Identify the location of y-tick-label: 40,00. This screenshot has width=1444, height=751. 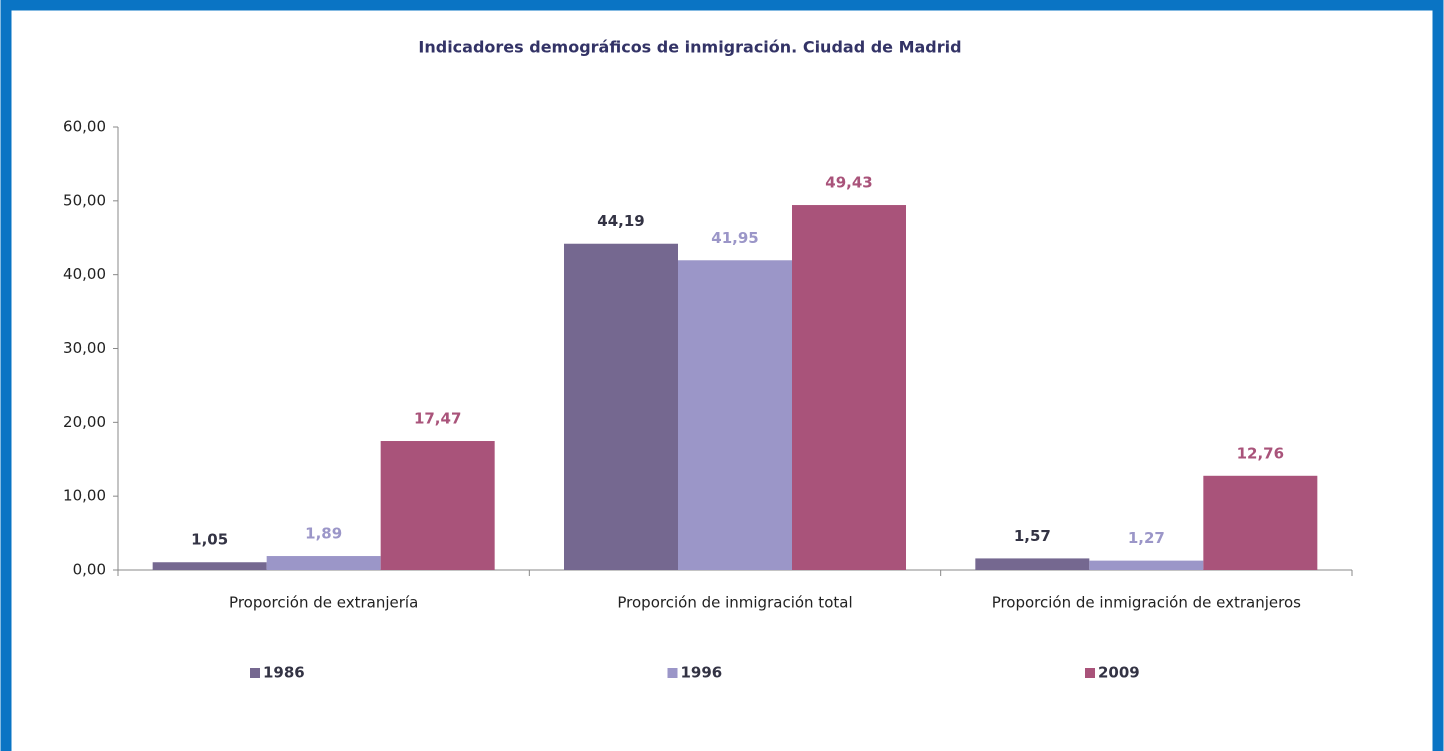
(84, 274).